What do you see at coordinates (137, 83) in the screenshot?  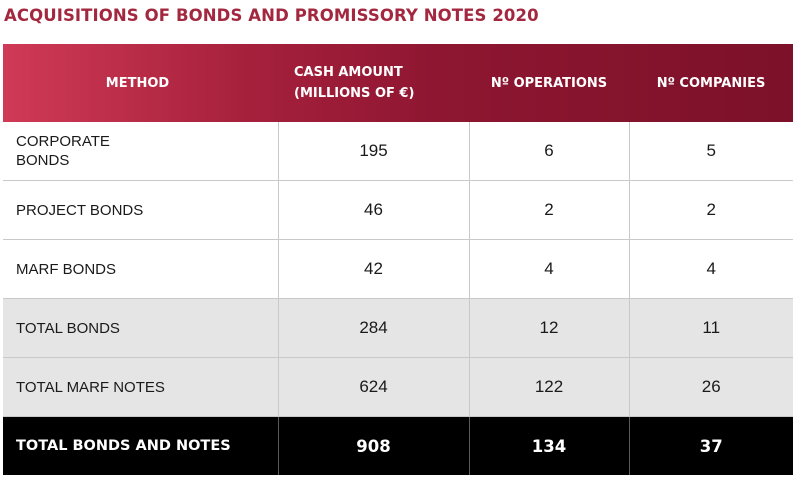 I see `column-header-method: METHOD` at bounding box center [137, 83].